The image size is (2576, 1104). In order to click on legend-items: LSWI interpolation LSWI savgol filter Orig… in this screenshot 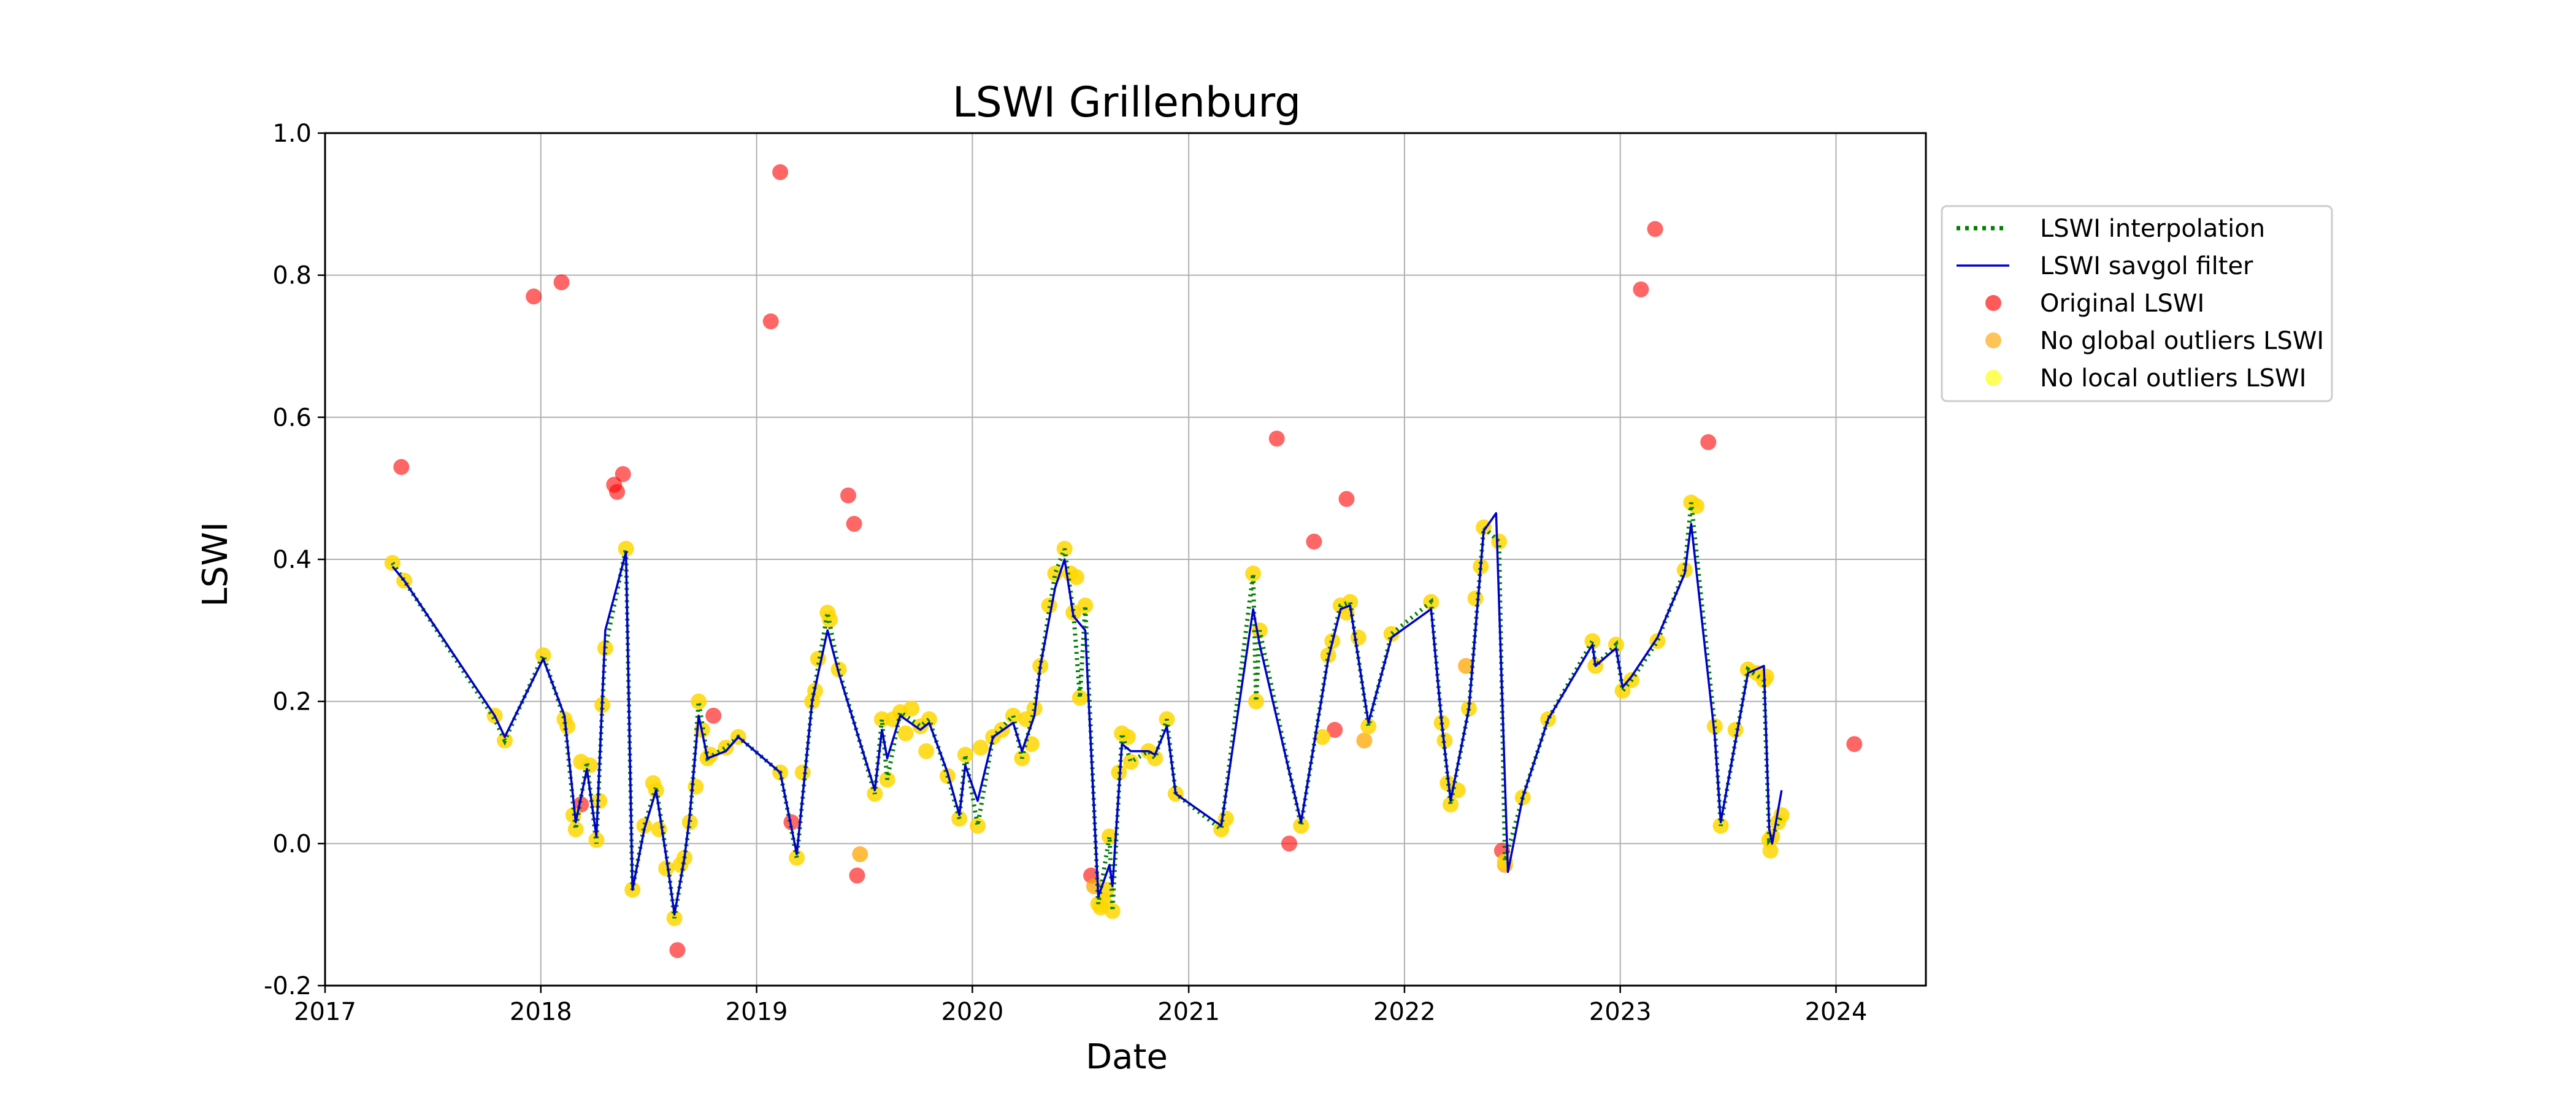, I will do `click(2140, 304)`.